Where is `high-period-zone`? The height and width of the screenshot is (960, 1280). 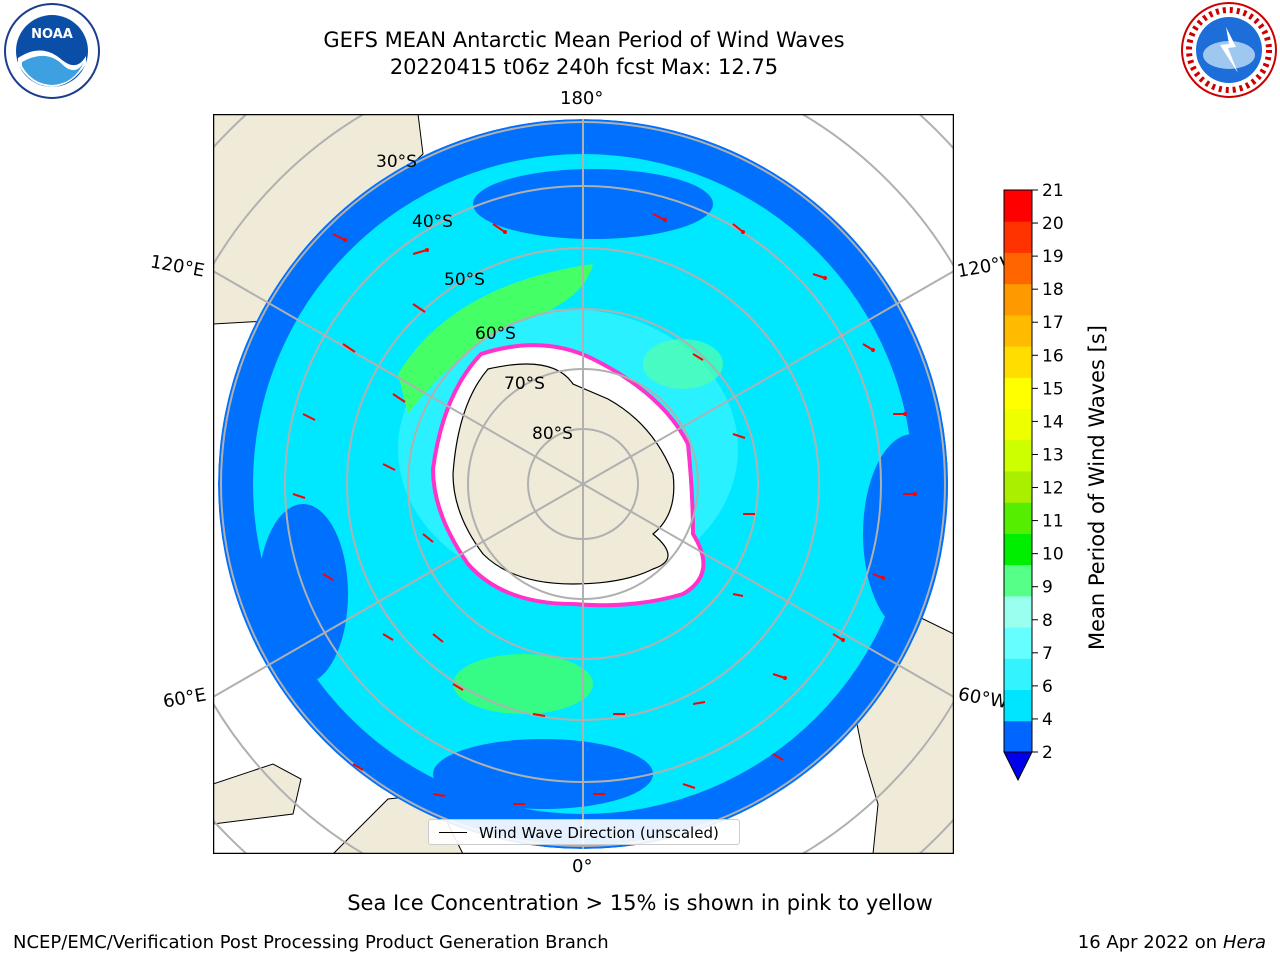
high-period-zone is located at coordinates (495, 339).